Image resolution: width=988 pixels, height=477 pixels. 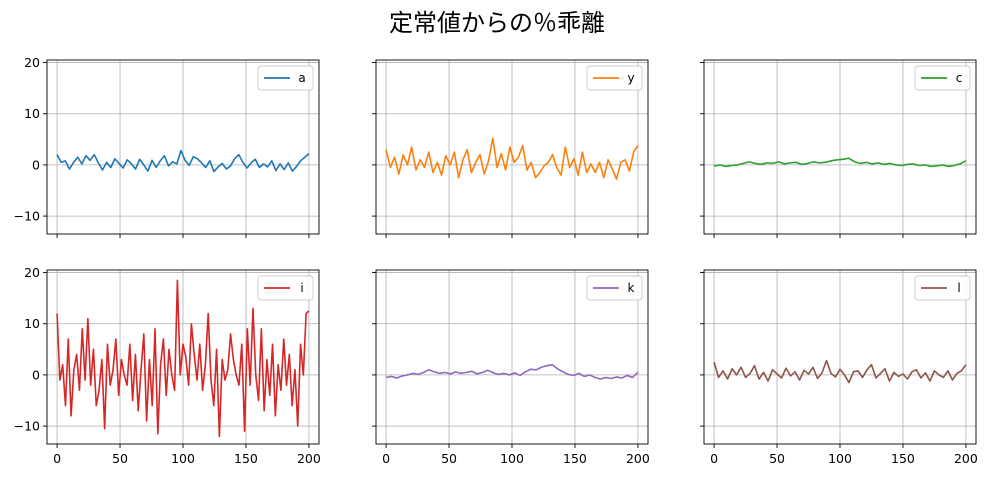 What do you see at coordinates (840, 162) in the screenshot?
I see `series-line-c` at bounding box center [840, 162].